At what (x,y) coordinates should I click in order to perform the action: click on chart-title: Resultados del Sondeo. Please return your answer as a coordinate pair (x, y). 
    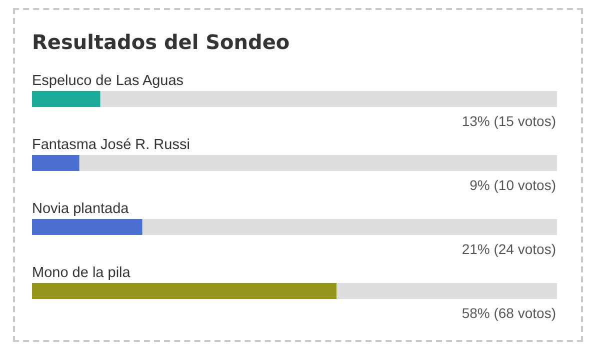
    Looking at the image, I should click on (161, 42).